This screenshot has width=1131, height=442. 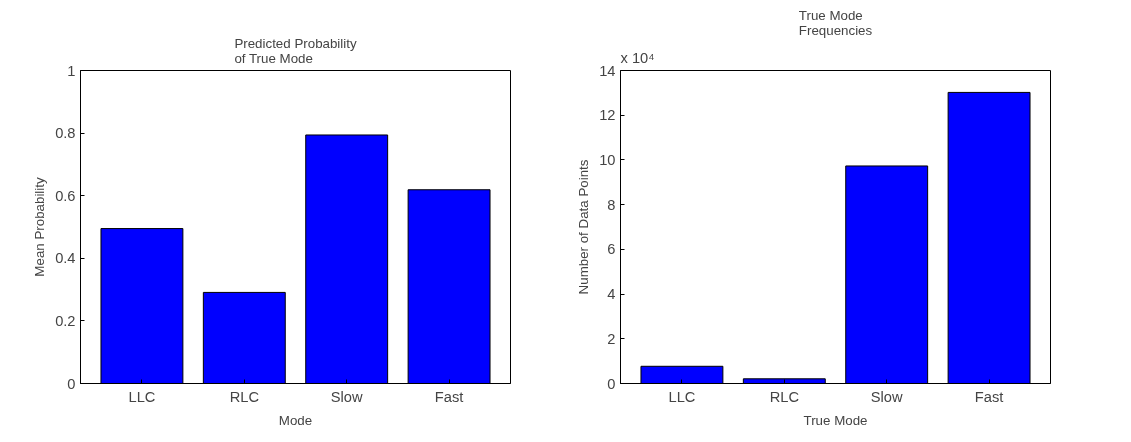 I want to click on y-tick-label: 12, so click(x=607, y=115).